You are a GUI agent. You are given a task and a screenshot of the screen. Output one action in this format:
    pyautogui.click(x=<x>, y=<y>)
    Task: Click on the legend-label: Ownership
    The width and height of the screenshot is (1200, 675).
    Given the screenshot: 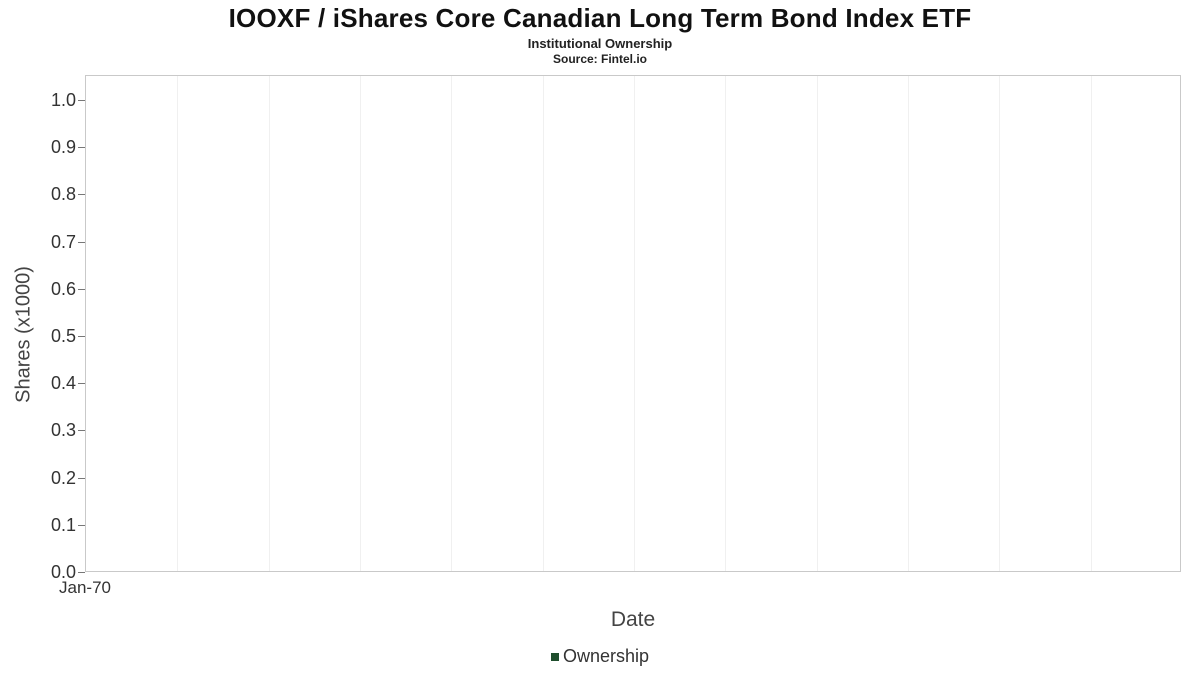 What is the action you would take?
    pyautogui.click(x=606, y=656)
    